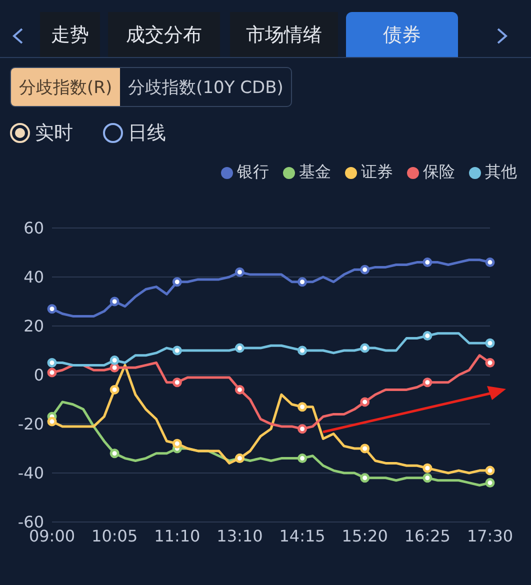  I want to click on legend-label: 保险, so click(439, 171).